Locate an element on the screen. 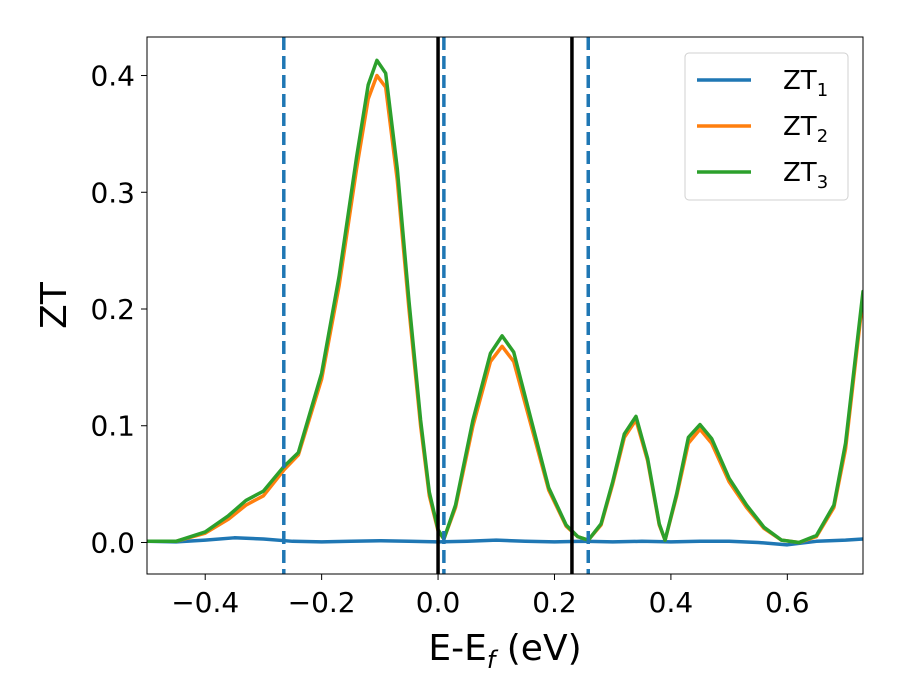 This screenshot has width=900, height=700. x-tick-label: −0.2 is located at coordinates (322, 602).